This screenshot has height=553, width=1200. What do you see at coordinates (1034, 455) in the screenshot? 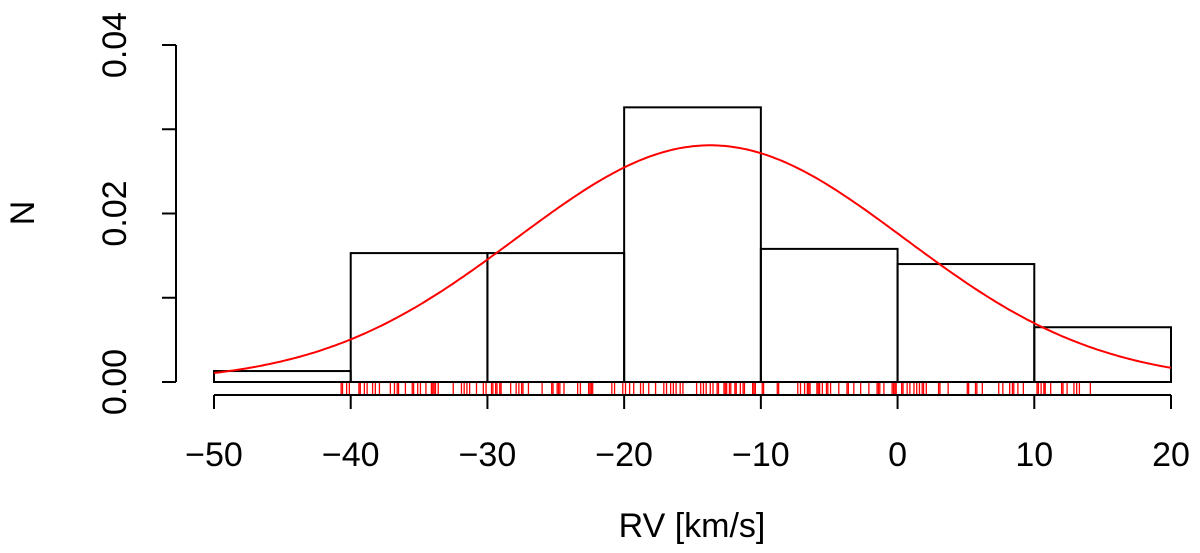
I see `x-tick-label: 10` at bounding box center [1034, 455].